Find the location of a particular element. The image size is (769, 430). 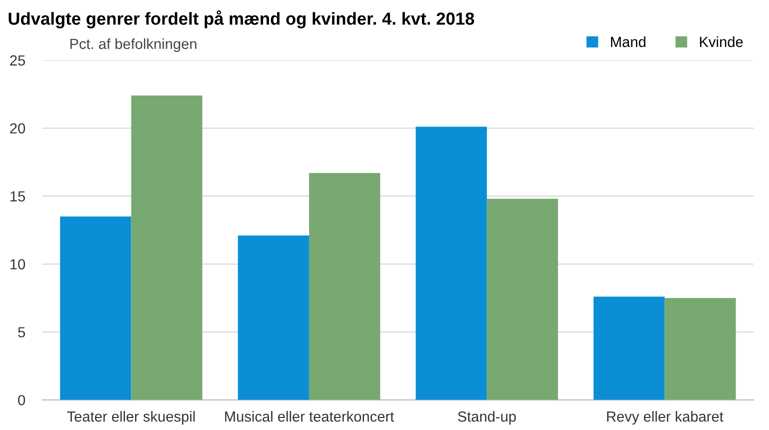

x-tick-label: Revy eller kabaret is located at coordinates (665, 418).